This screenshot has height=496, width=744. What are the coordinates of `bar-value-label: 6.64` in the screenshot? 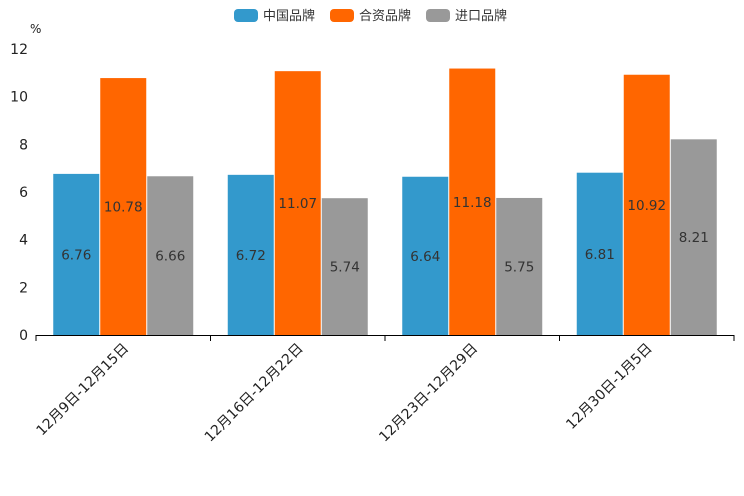 It's located at (425, 257).